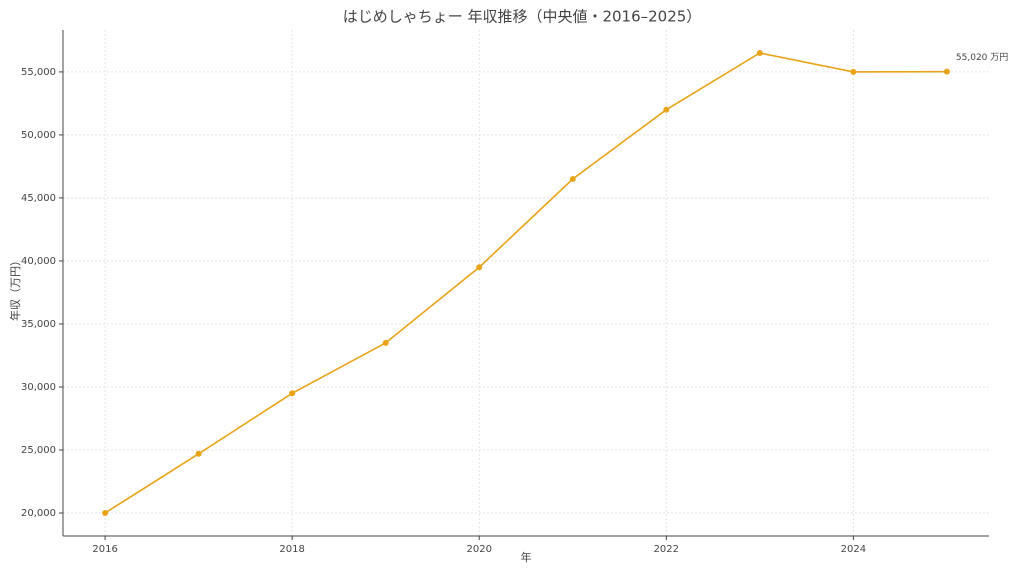 The image size is (1024, 576). Describe the element at coordinates (15, 288) in the screenshot. I see `y-axis-label: 年収（万円）` at that location.